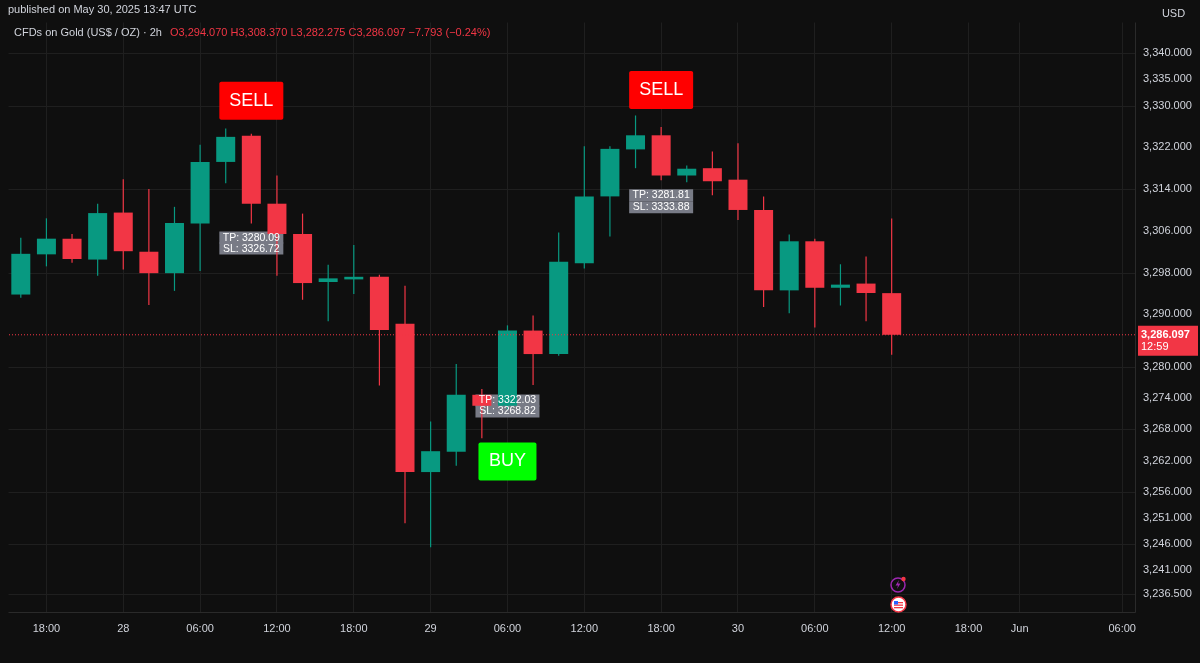 This screenshot has width=1200, height=663. Describe the element at coordinates (430, 627) in the screenshot. I see `x-tick-label: 29` at that location.